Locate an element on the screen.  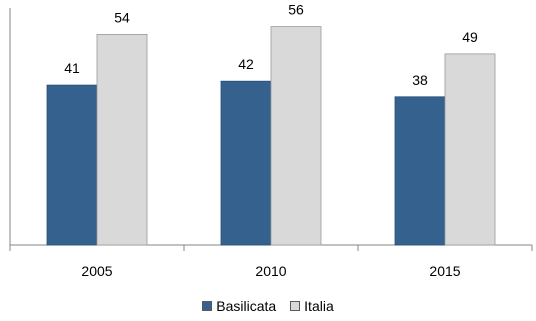
legend-swatch-italia is located at coordinates (295, 306).